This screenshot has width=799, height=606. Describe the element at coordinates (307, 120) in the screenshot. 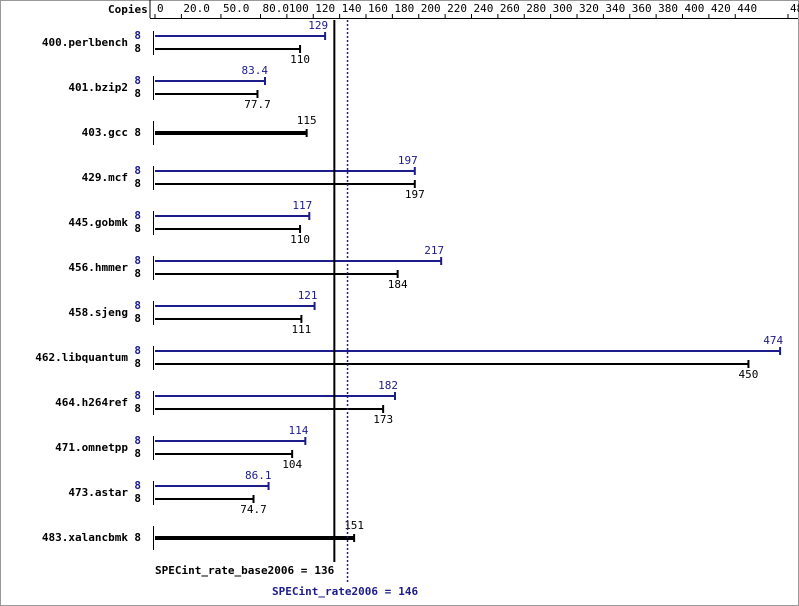

I see `value-label: 115` at that location.